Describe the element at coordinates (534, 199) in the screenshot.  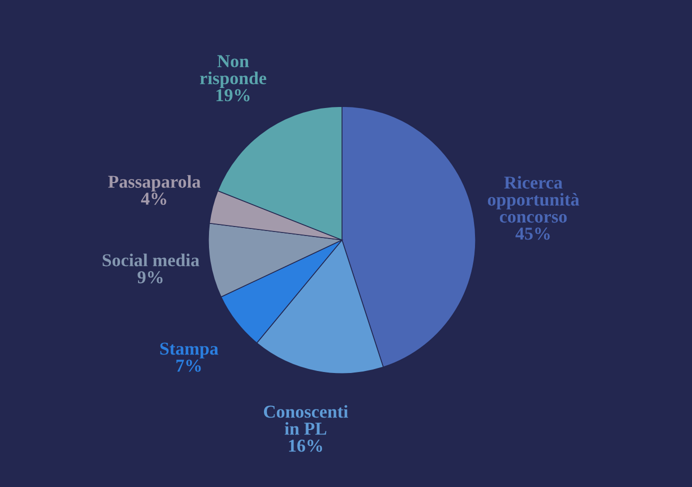
I see `slice-label: Ricerca opportunità concorso` at that location.